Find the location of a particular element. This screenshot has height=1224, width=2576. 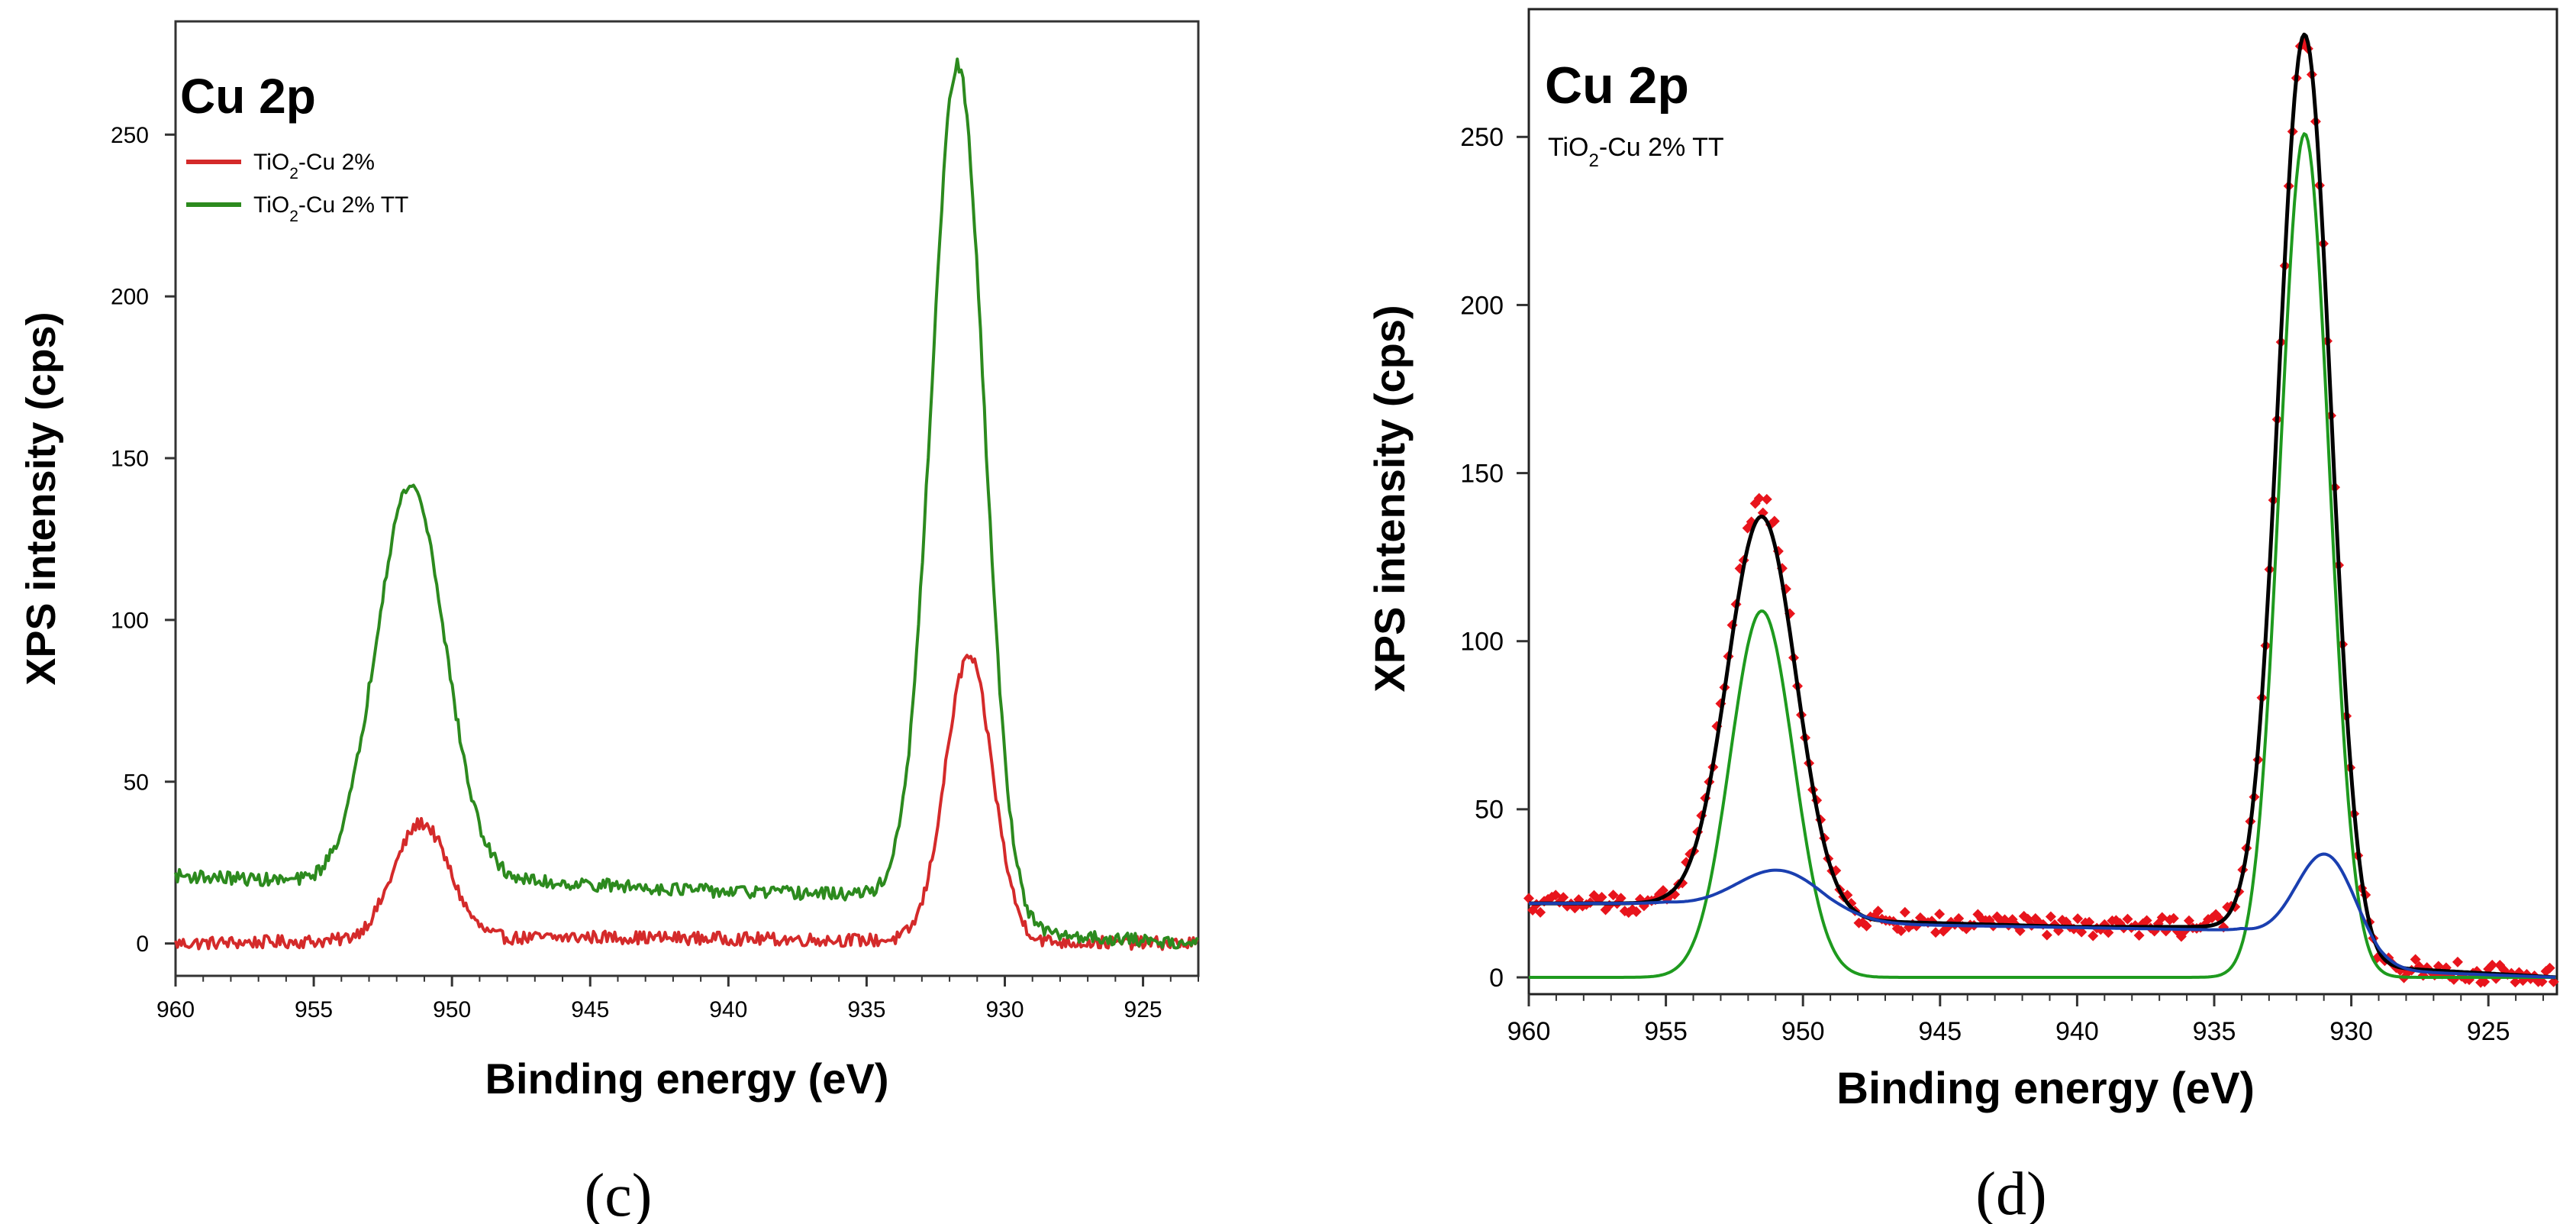

legend-label-tio2-cu-2-tt: TiO2-Cu 2% TT is located at coordinates (331, 208).